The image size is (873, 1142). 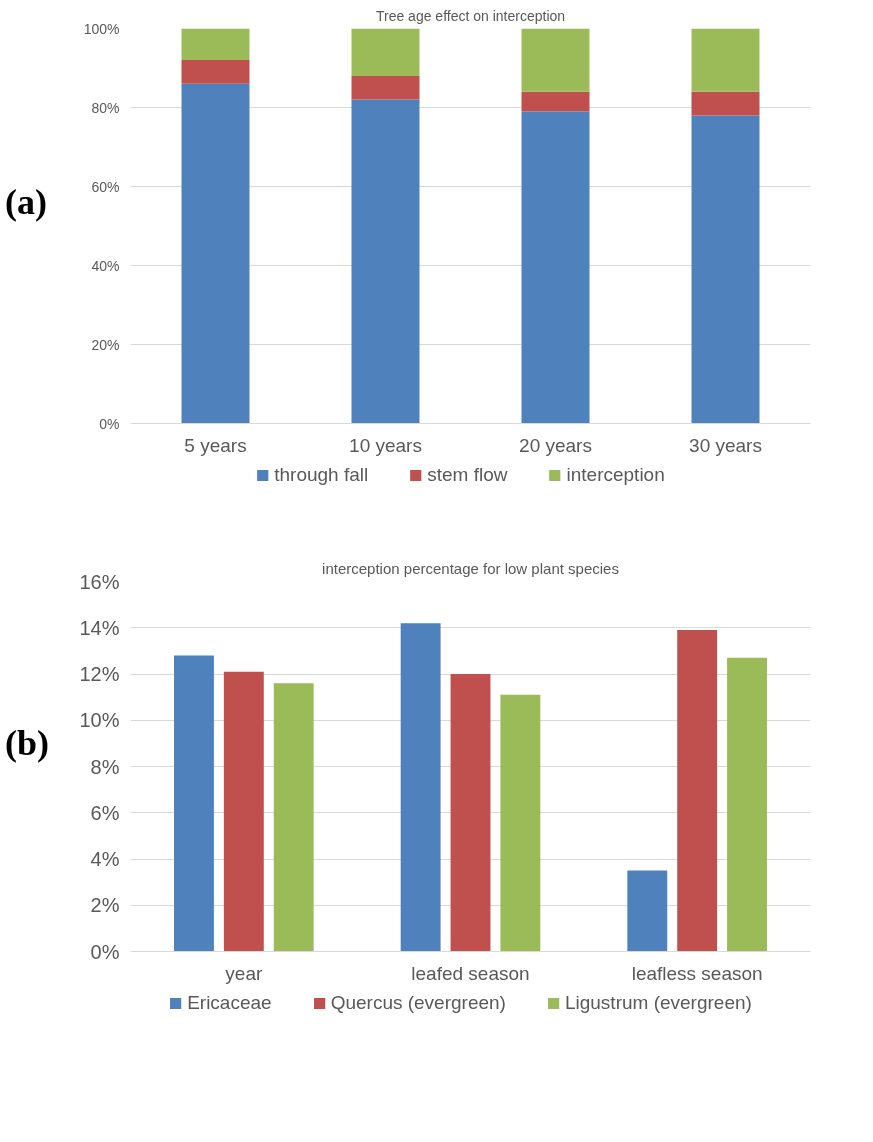 I want to click on text: (a), so click(x=26, y=202).